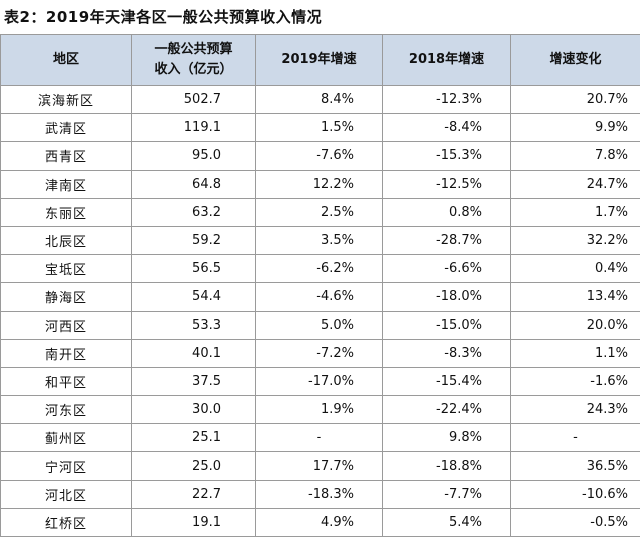  I want to click on value-cell: 37.5, so click(193, 381).